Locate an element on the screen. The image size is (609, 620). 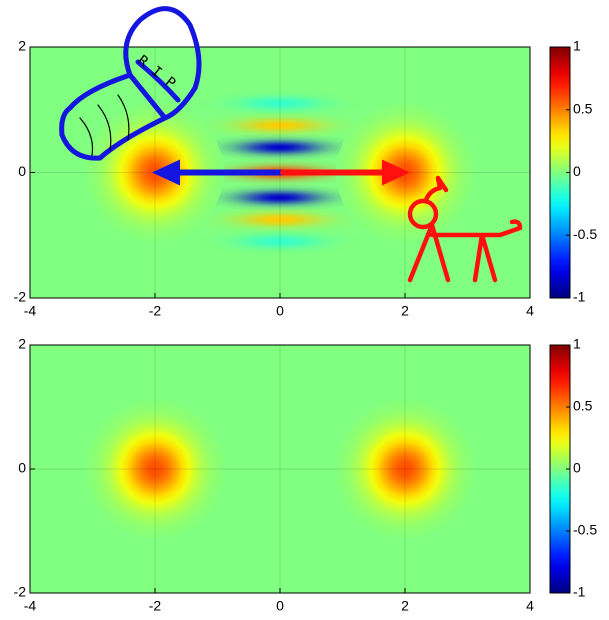
arrowhead-right is located at coordinates (396, 172).